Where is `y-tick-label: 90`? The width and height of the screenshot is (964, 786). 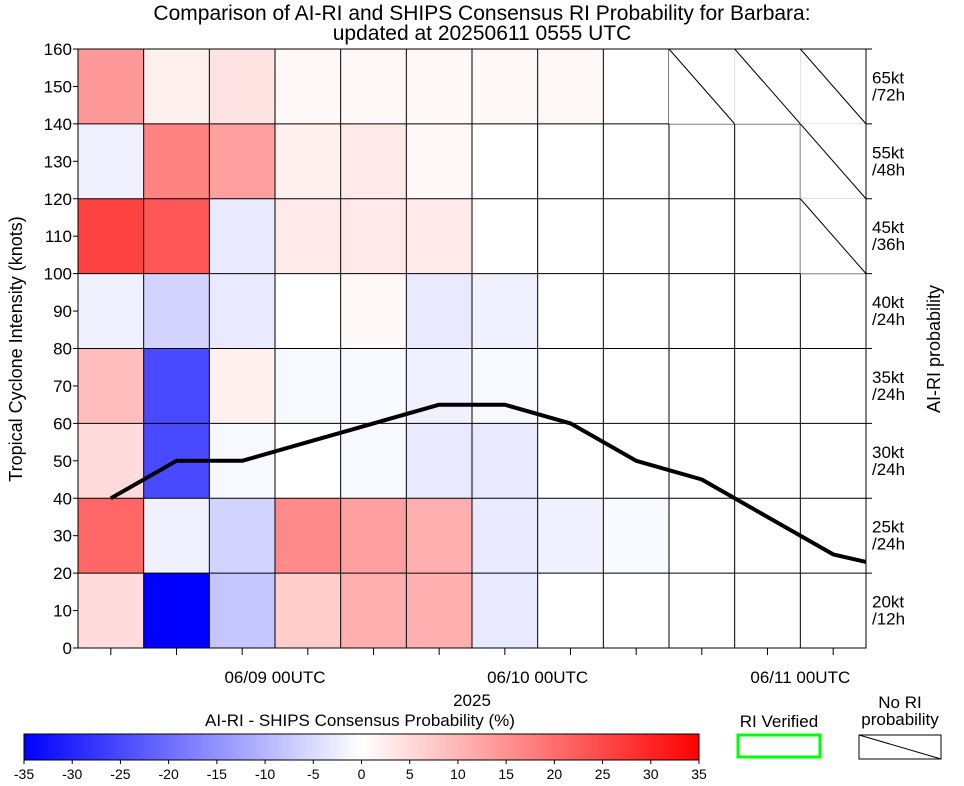
y-tick-label: 90 is located at coordinates (62, 311).